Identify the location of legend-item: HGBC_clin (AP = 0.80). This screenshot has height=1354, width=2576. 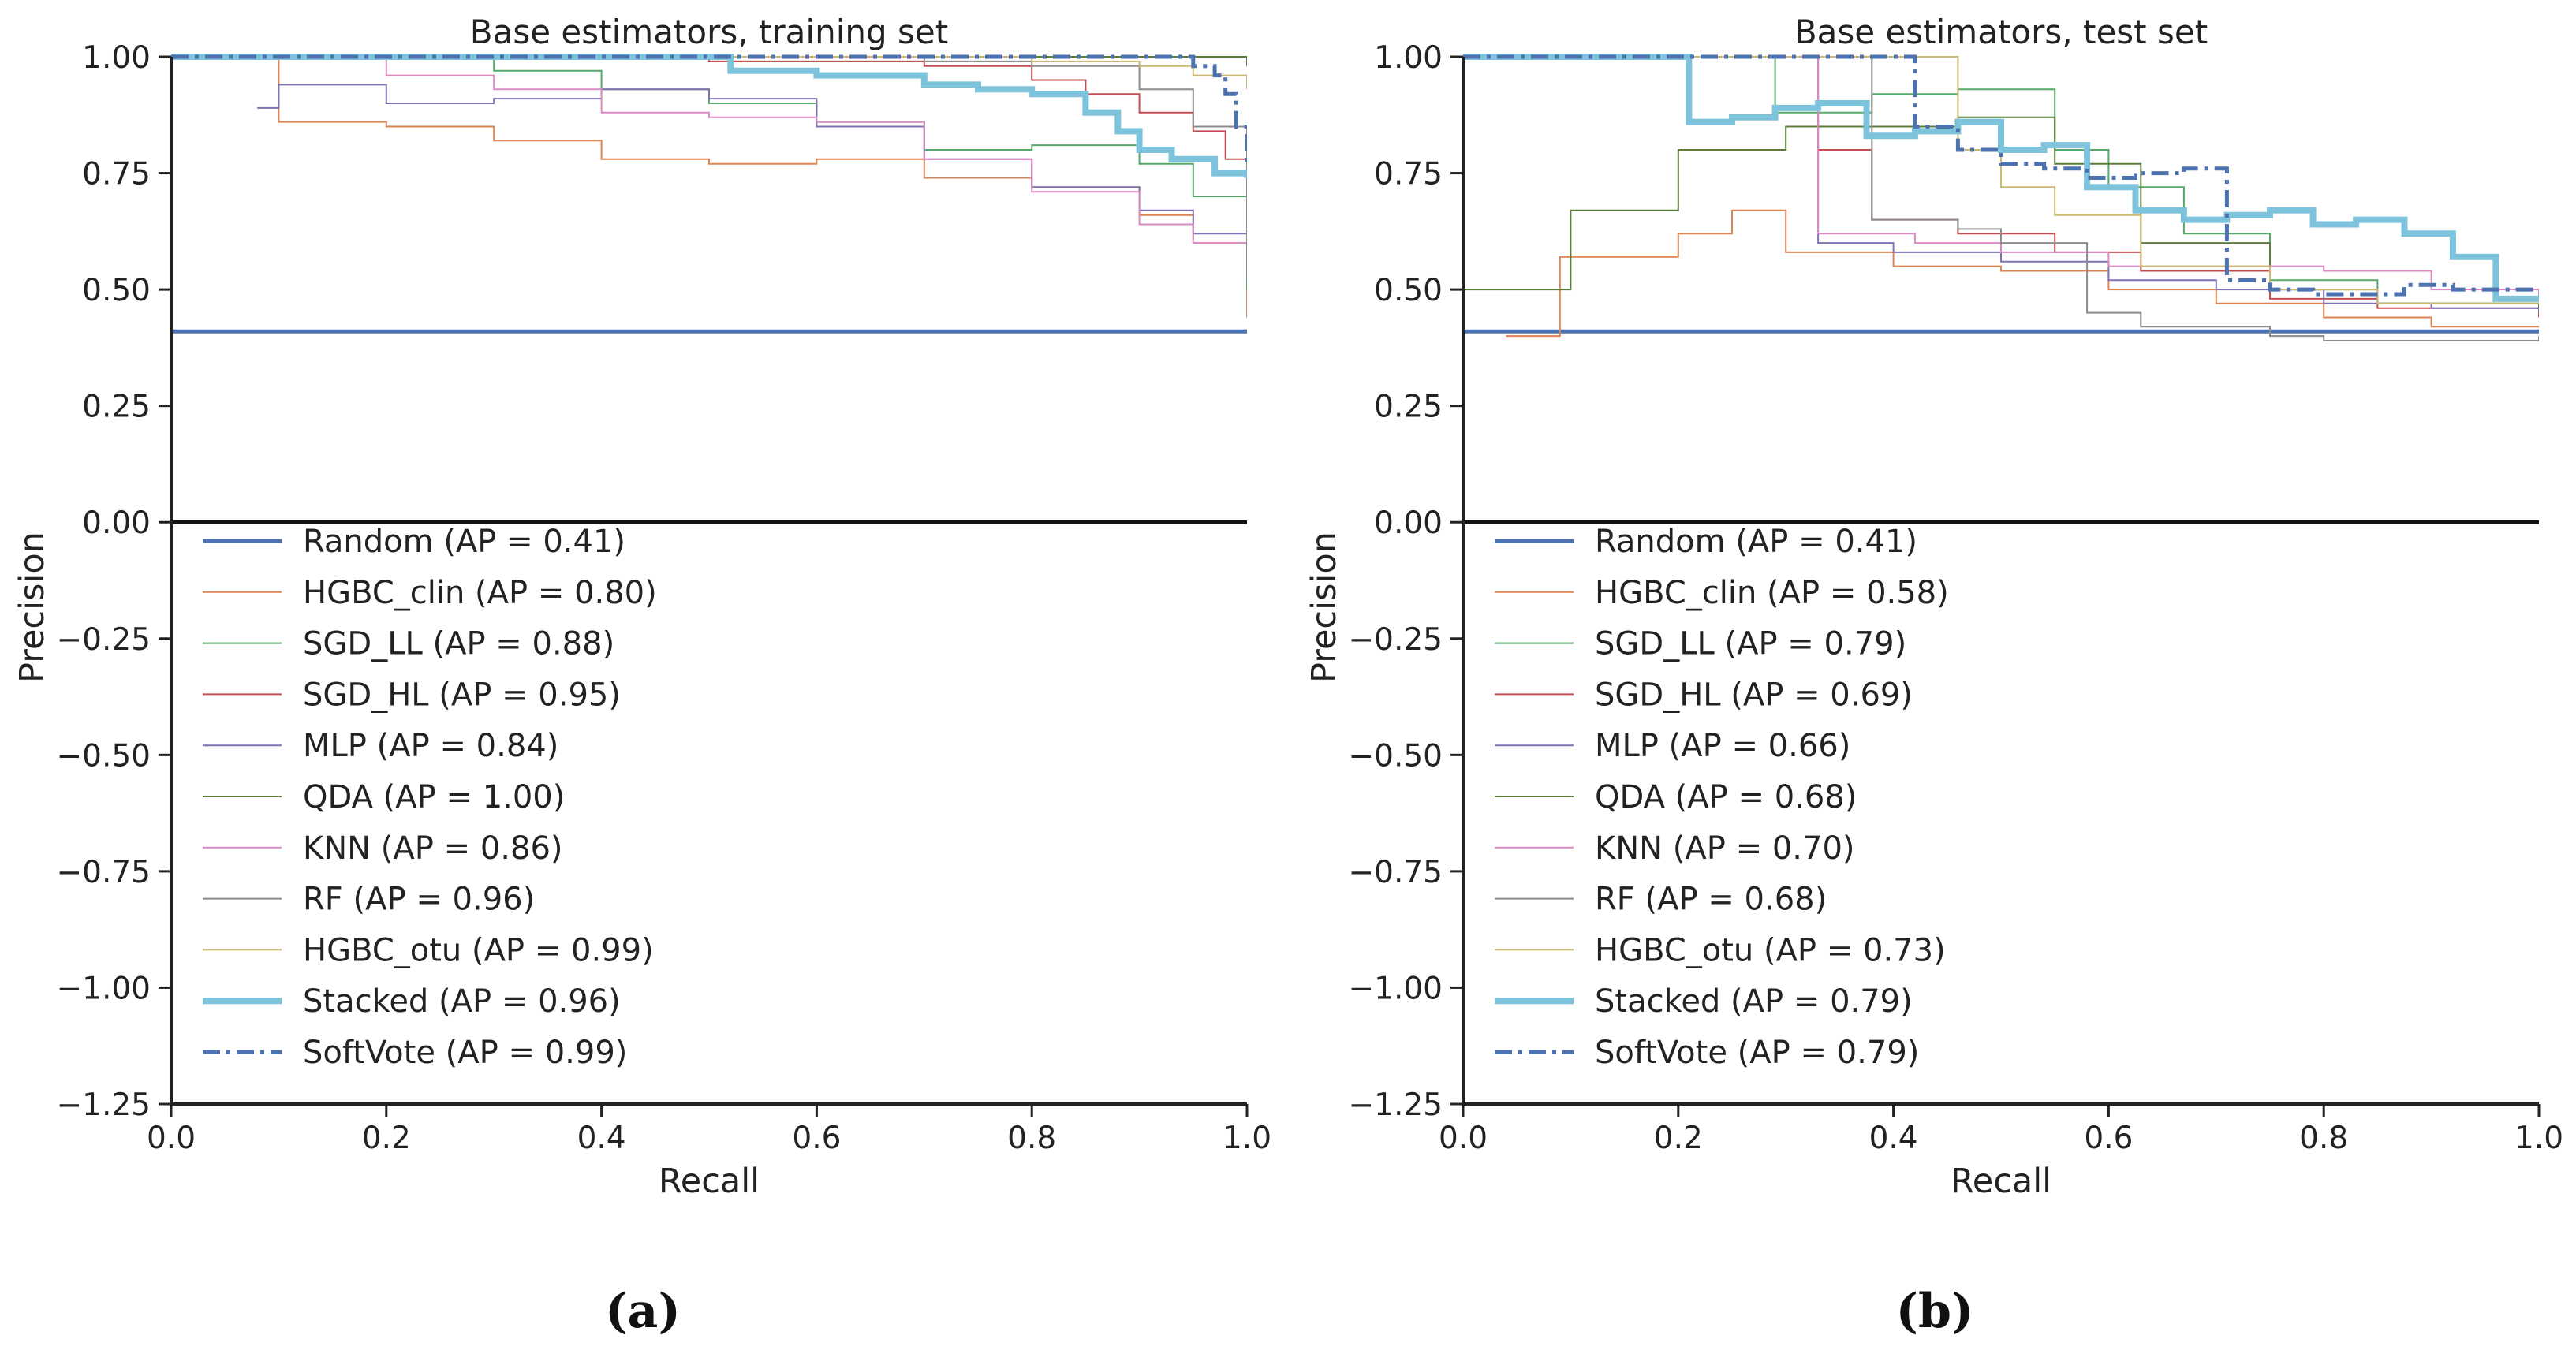
(430, 593).